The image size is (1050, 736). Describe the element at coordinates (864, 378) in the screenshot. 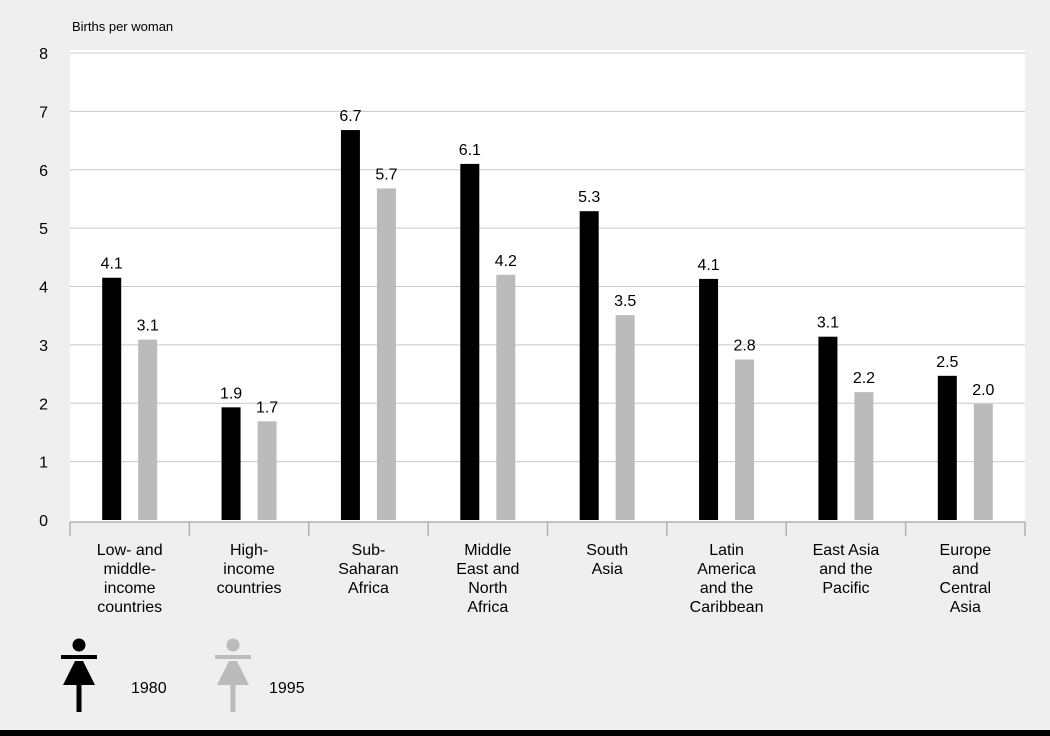

I see `bar-value-label: 2.2` at that location.